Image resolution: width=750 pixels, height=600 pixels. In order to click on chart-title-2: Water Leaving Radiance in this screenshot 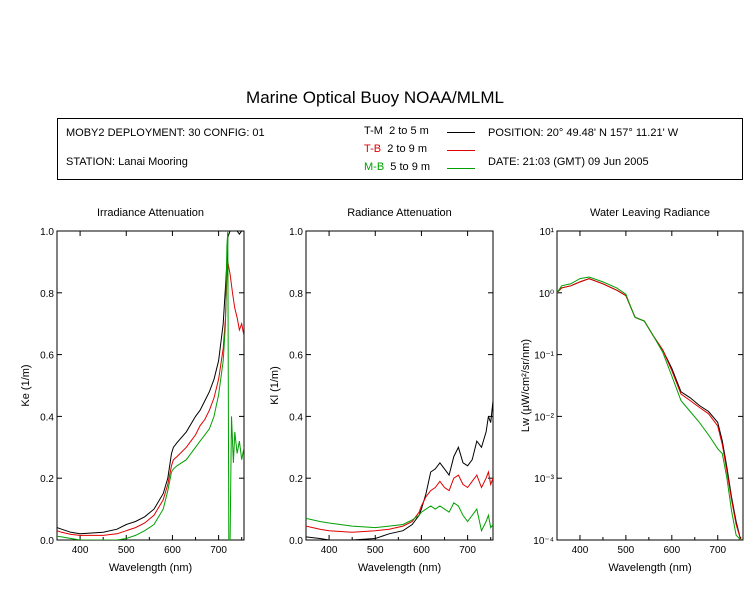, I will do `click(650, 213)`.